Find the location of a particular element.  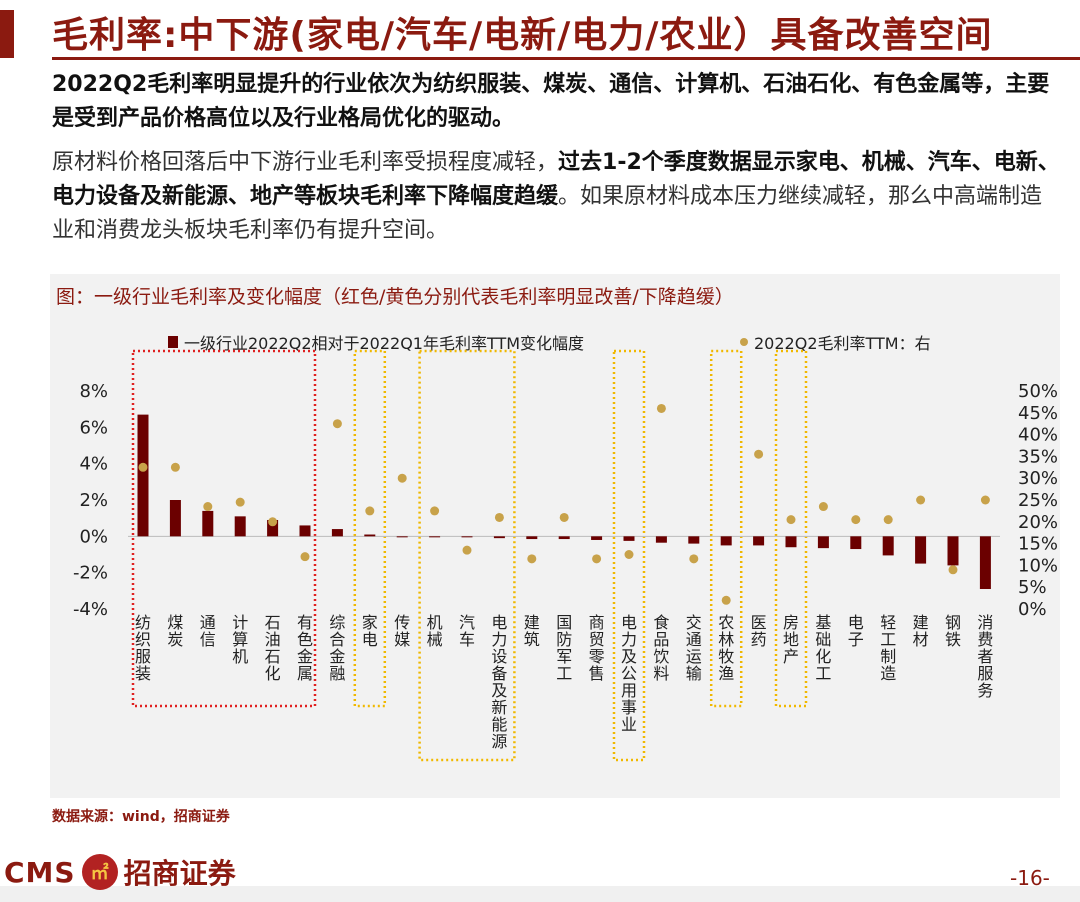

chart-title: 图：一级行业毛利率及变化幅度（红色/黄色分别代表毛利率明显改善/下降趋缓） is located at coordinates (395, 297).